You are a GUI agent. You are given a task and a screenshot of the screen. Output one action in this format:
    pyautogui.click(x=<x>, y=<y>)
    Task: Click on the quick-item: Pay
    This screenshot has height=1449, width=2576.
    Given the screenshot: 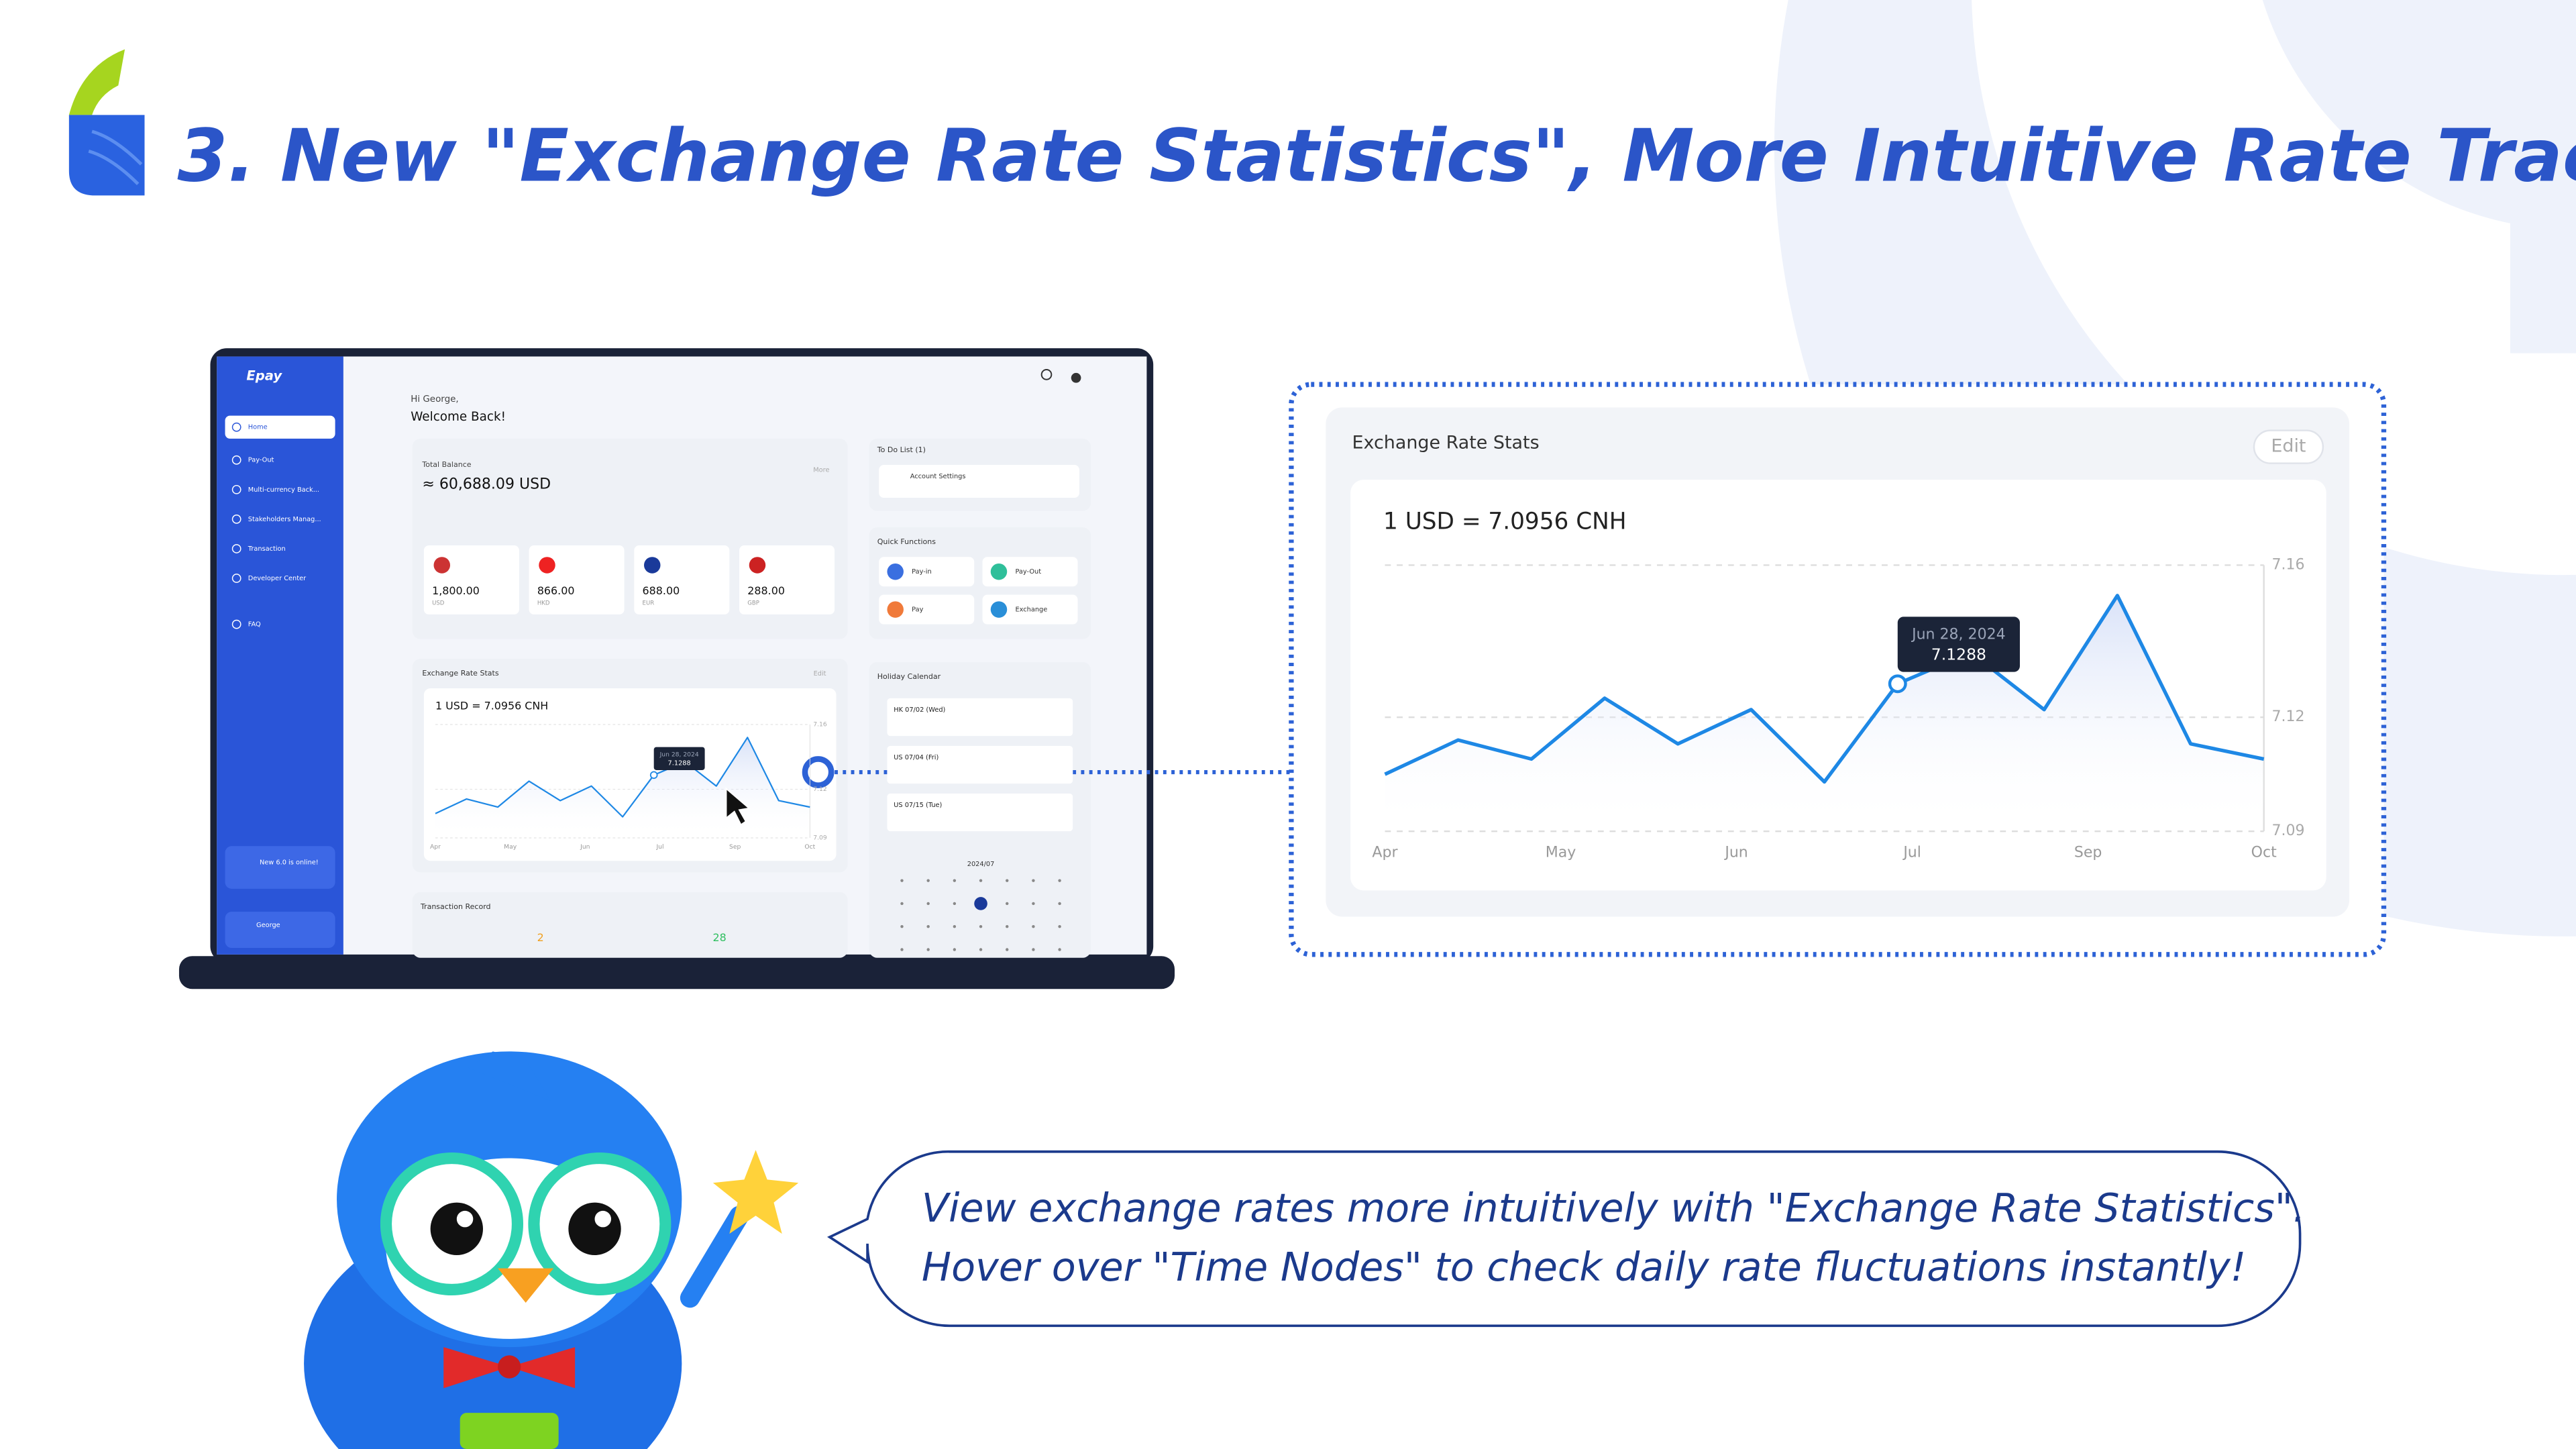 What is the action you would take?
    pyautogui.click(x=917, y=610)
    